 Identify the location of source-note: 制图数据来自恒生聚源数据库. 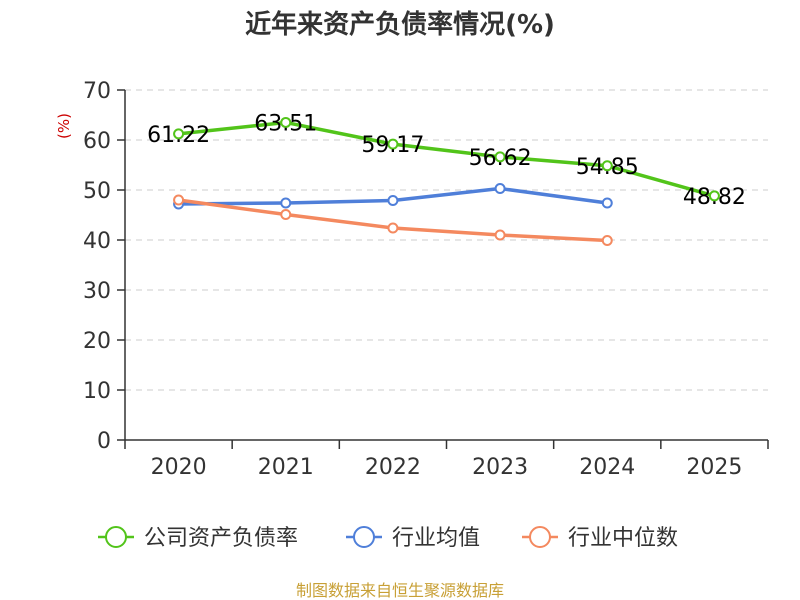
(400, 590).